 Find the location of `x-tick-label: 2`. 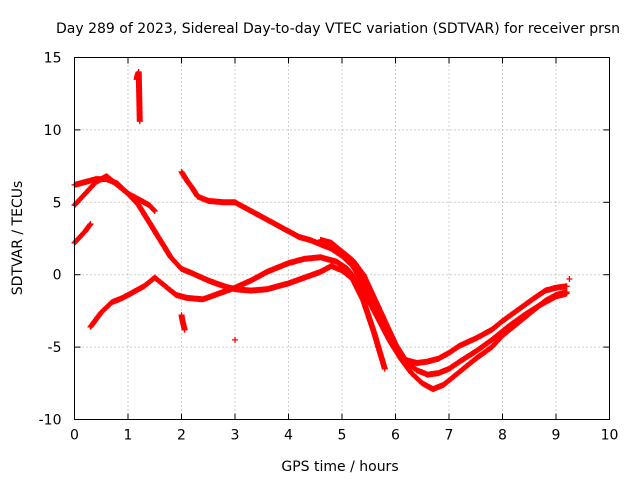

x-tick-label: 2 is located at coordinates (181, 436).